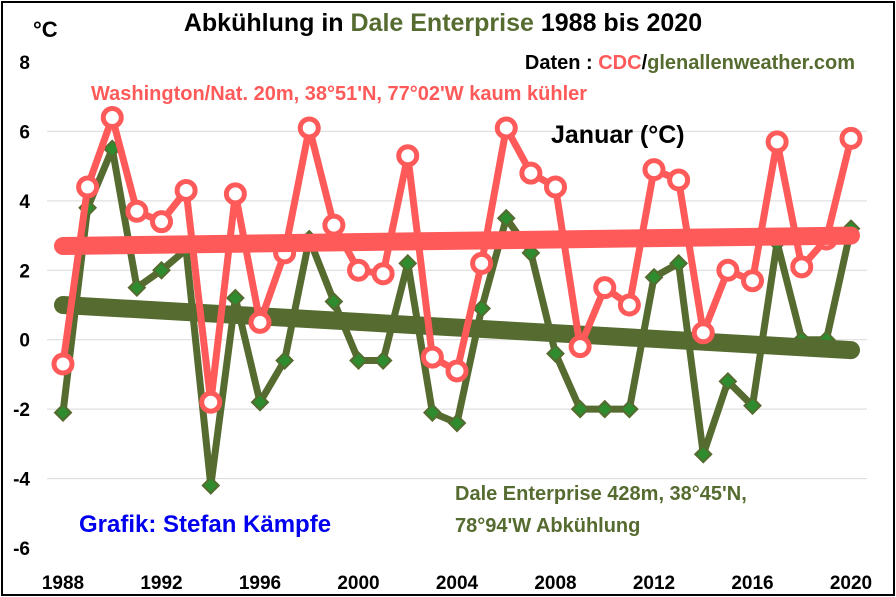 This screenshot has width=896, height=597. I want to click on credit-annotation: Grafik: Stefan Kämpfe, so click(205, 524).